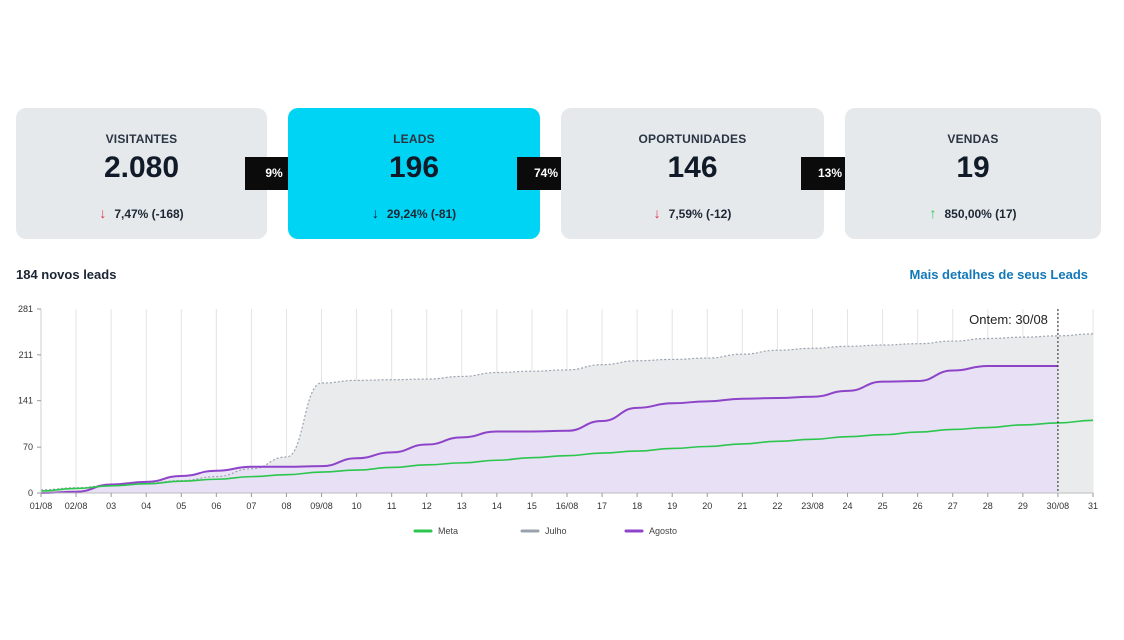  What do you see at coordinates (448, 531) in the screenshot?
I see `legend-label: Meta` at bounding box center [448, 531].